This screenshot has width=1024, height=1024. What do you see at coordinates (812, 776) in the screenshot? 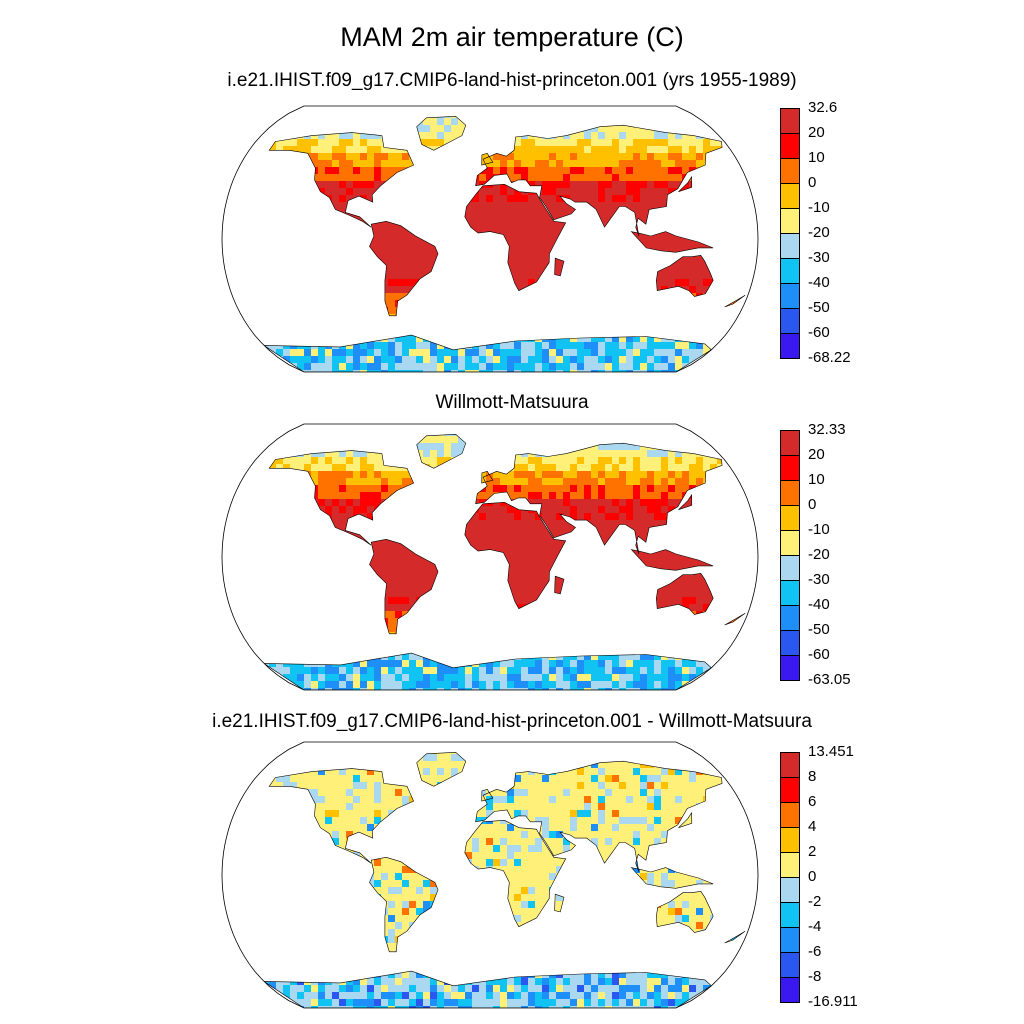
I see `colorbar-label: 8` at bounding box center [812, 776].